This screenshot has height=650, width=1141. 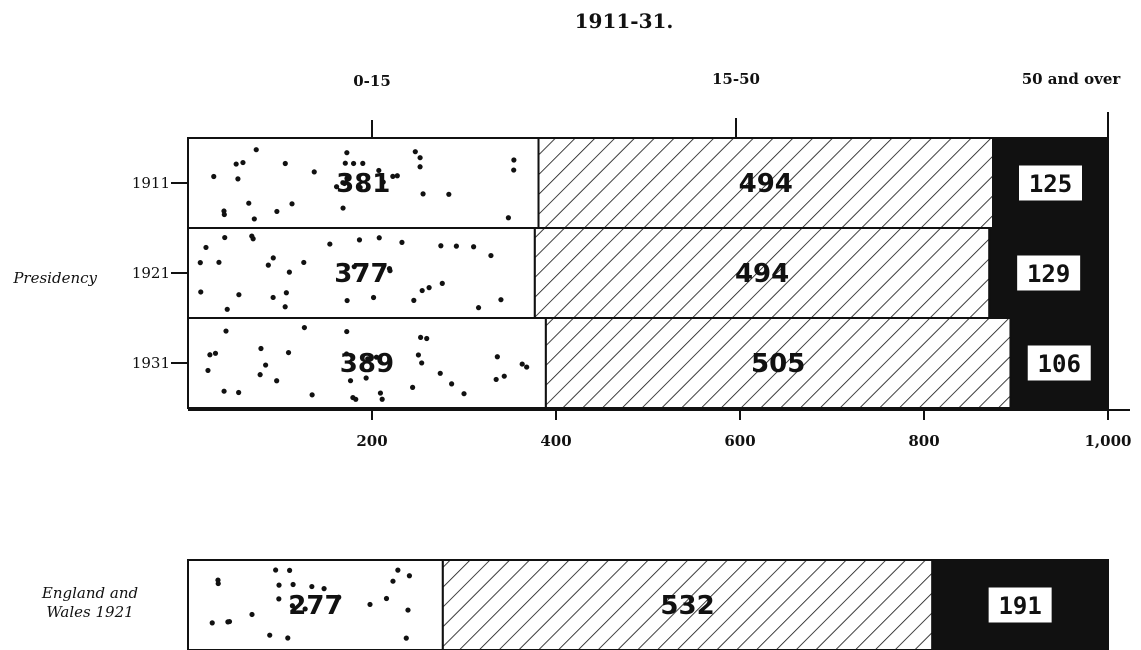 I want to click on band-marker-ticks, so click(x=740, y=125).